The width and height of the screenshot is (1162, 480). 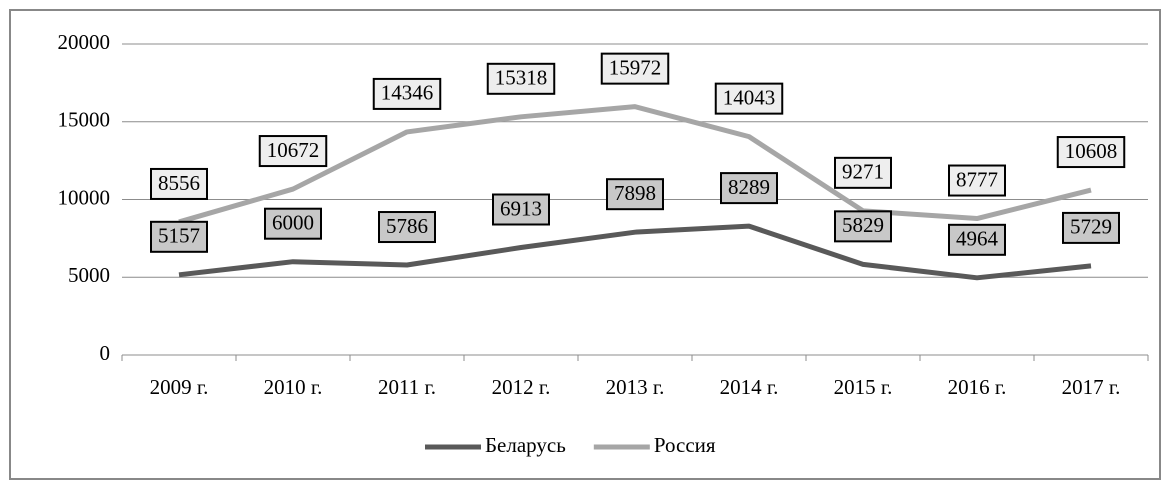 I want to click on data-label: 14043, so click(x=749, y=97).